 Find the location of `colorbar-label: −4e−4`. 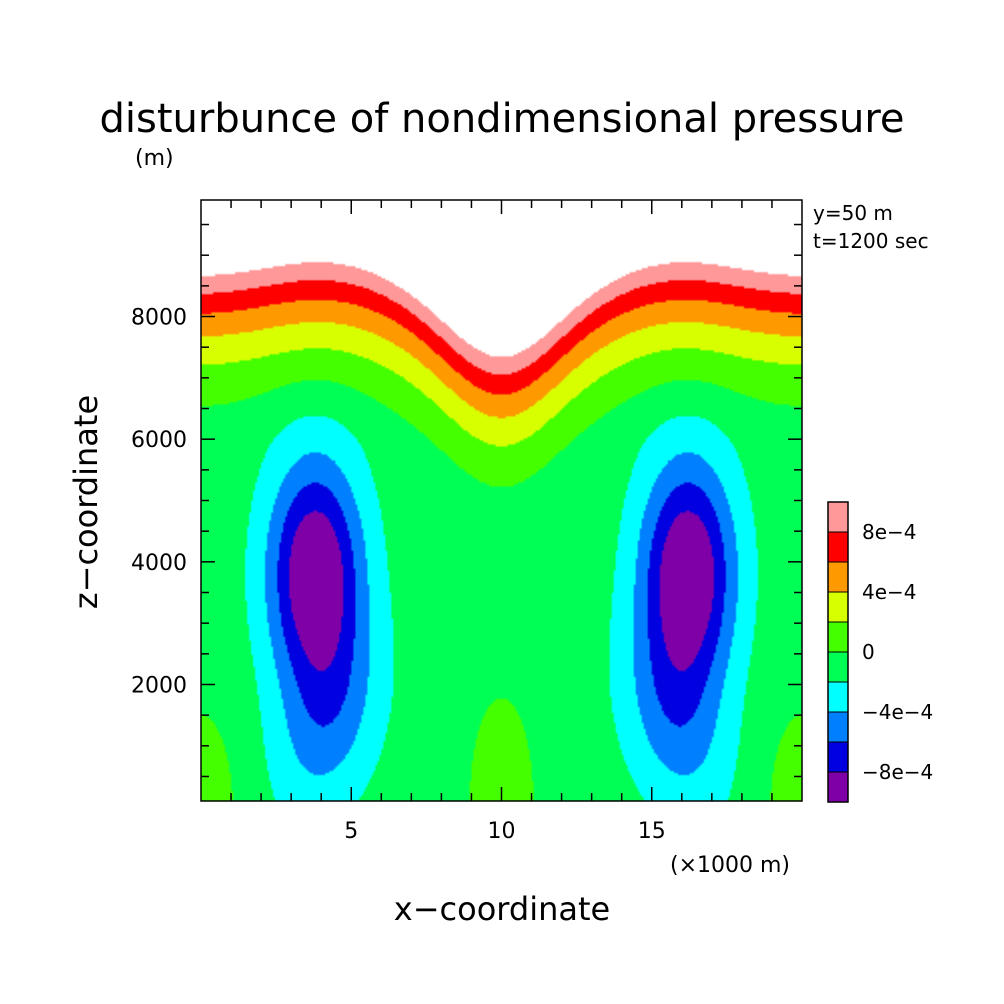

colorbar-label: −4e−4 is located at coordinates (897, 712).